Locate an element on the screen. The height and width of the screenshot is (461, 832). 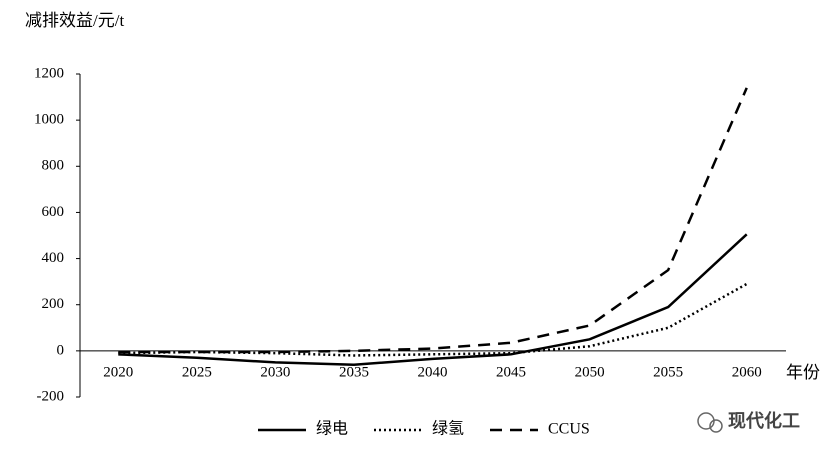
watermark: 现代化工 is located at coordinates (764, 420).